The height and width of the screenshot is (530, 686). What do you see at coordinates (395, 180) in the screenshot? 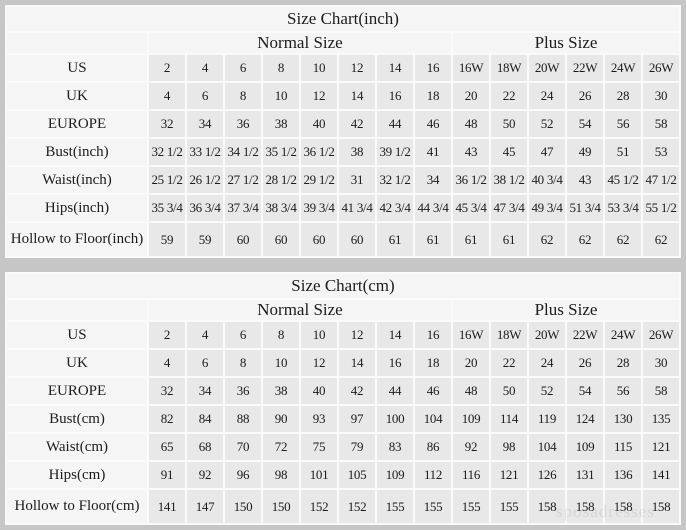
I see `size-value-cell: 32 1/2` at bounding box center [395, 180].